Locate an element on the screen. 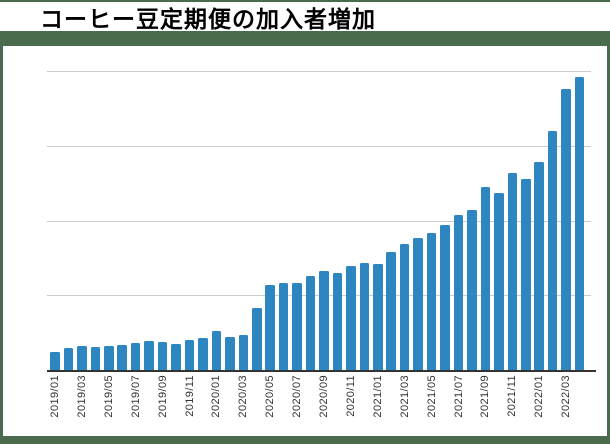 The image size is (610, 444). x-tick-label: 2021/11 is located at coordinates (512, 406).